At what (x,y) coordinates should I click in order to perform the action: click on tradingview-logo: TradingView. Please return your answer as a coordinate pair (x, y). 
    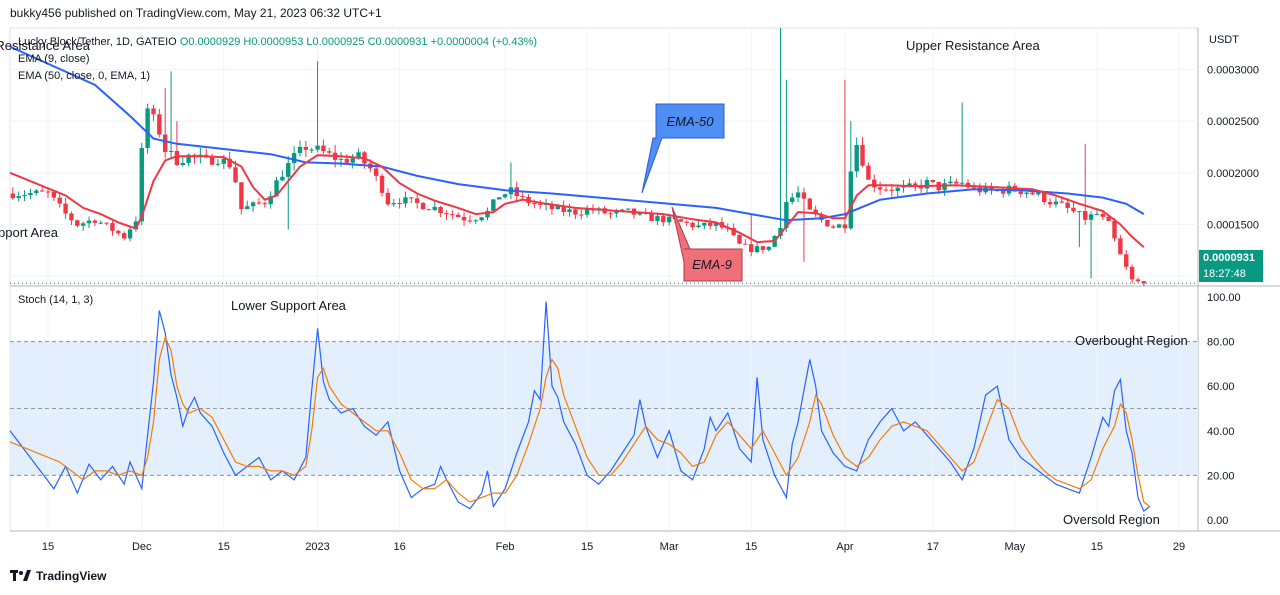
    Looking at the image, I should click on (58, 576).